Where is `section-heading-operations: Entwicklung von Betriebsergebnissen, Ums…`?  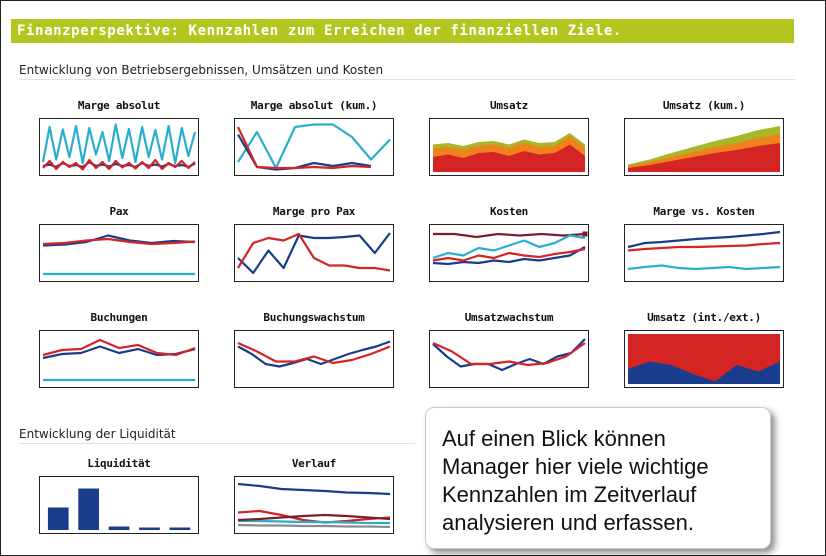
section-heading-operations: Entwicklung von Betriebsergebnissen, Ums… is located at coordinates (201, 70).